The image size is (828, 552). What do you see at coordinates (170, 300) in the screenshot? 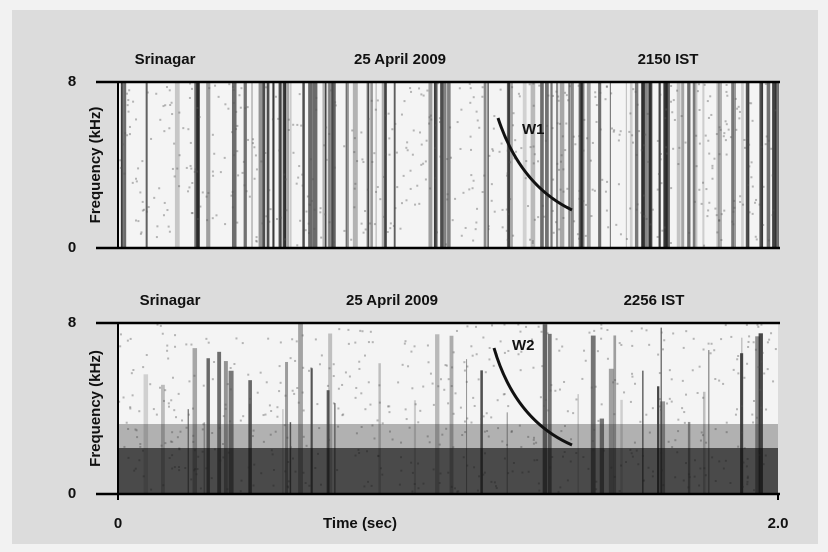
I see `panel-title-left: Srinagar` at bounding box center [170, 300].